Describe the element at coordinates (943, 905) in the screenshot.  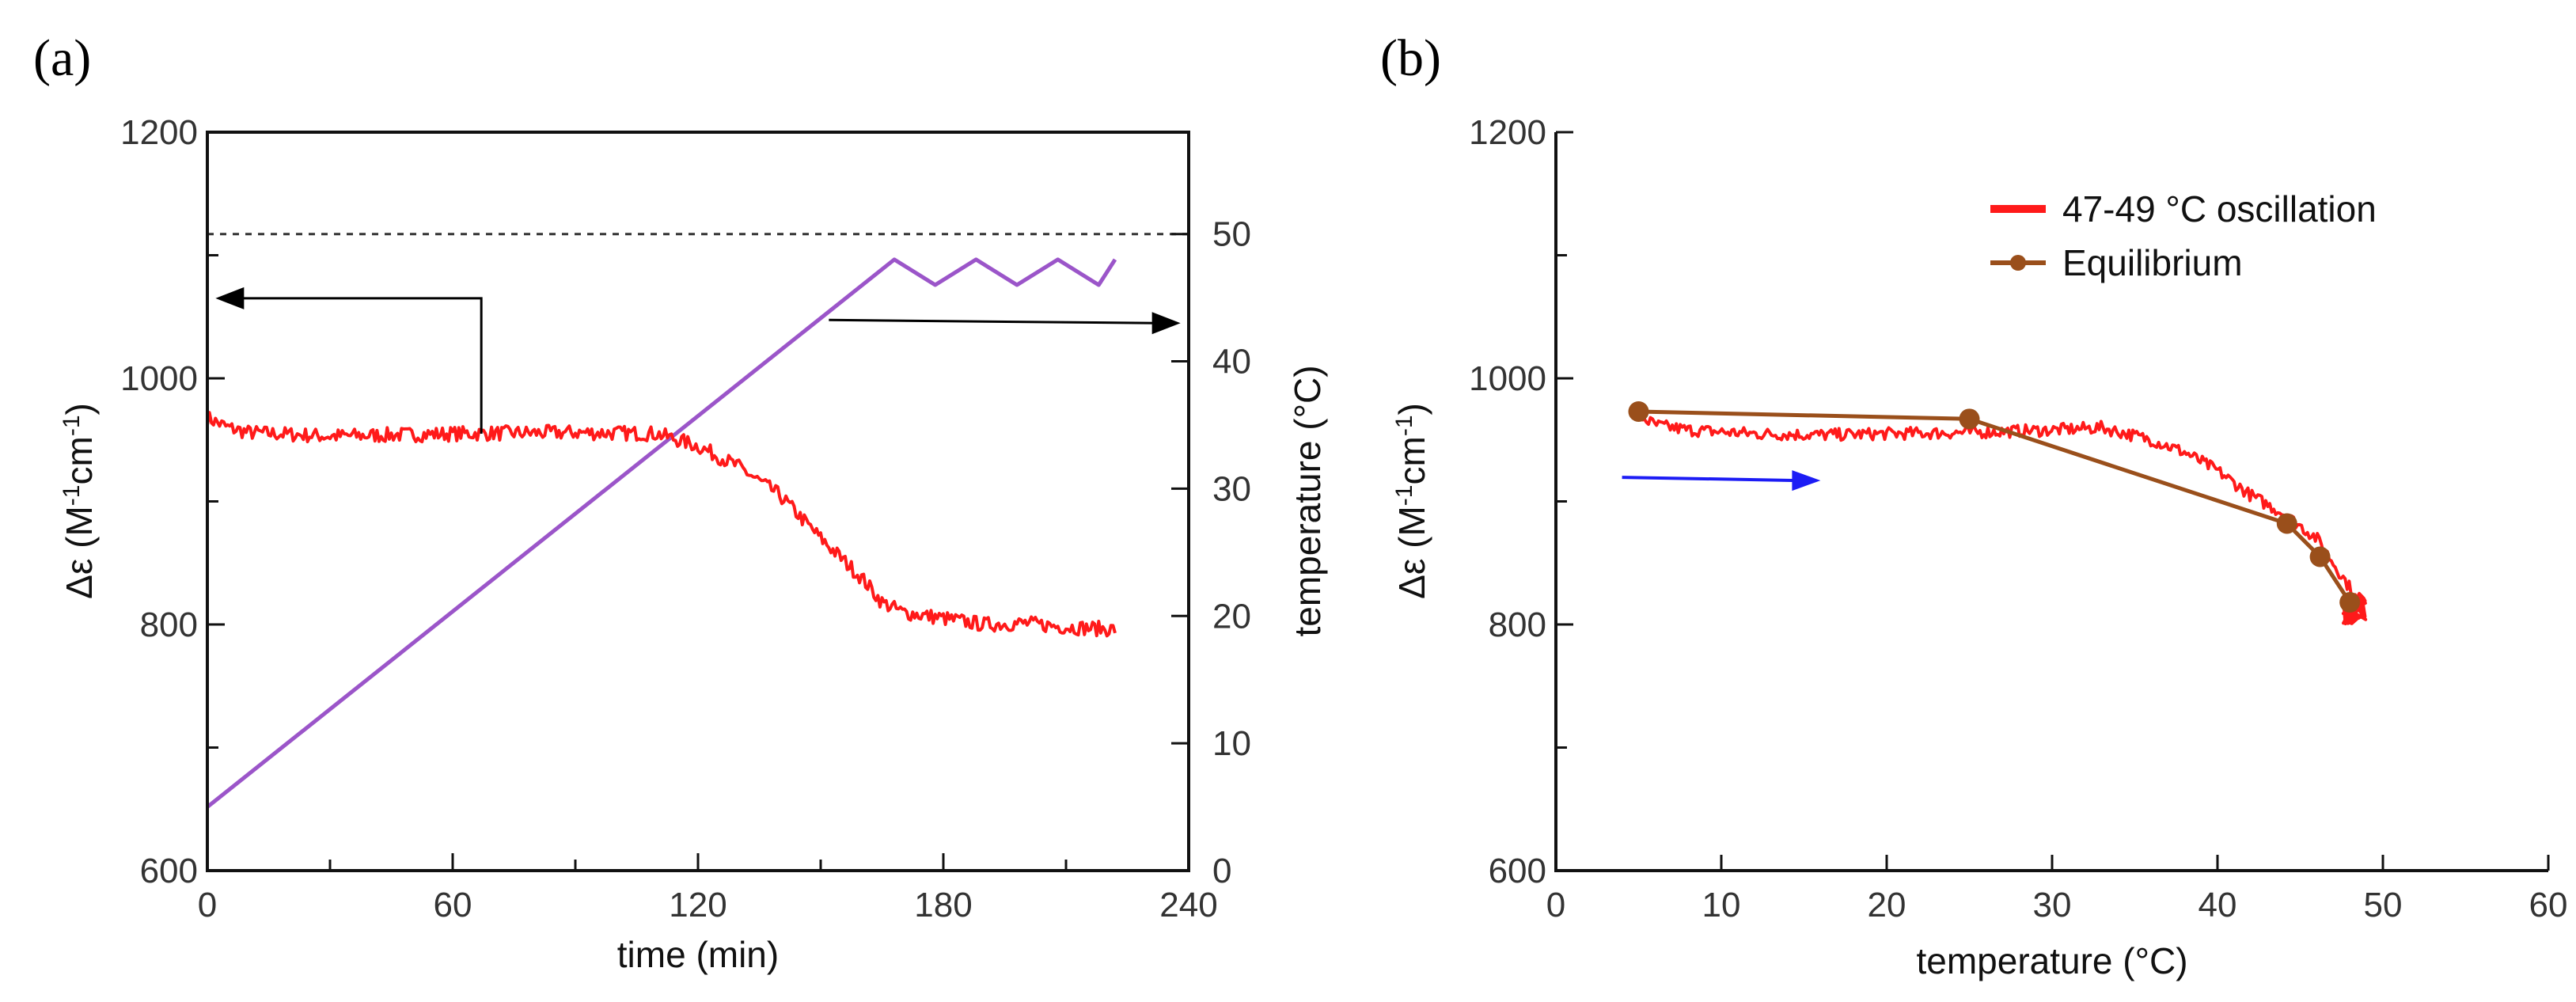
I see `x-tick-label-180: 180` at that location.